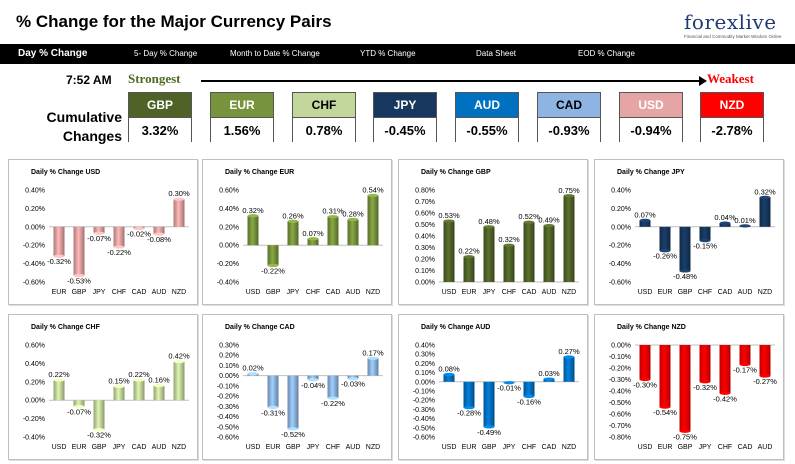 This screenshot has height=464, width=795. Describe the element at coordinates (456, 327) in the screenshot. I see `chart-title: Daily % Change AUD` at that location.